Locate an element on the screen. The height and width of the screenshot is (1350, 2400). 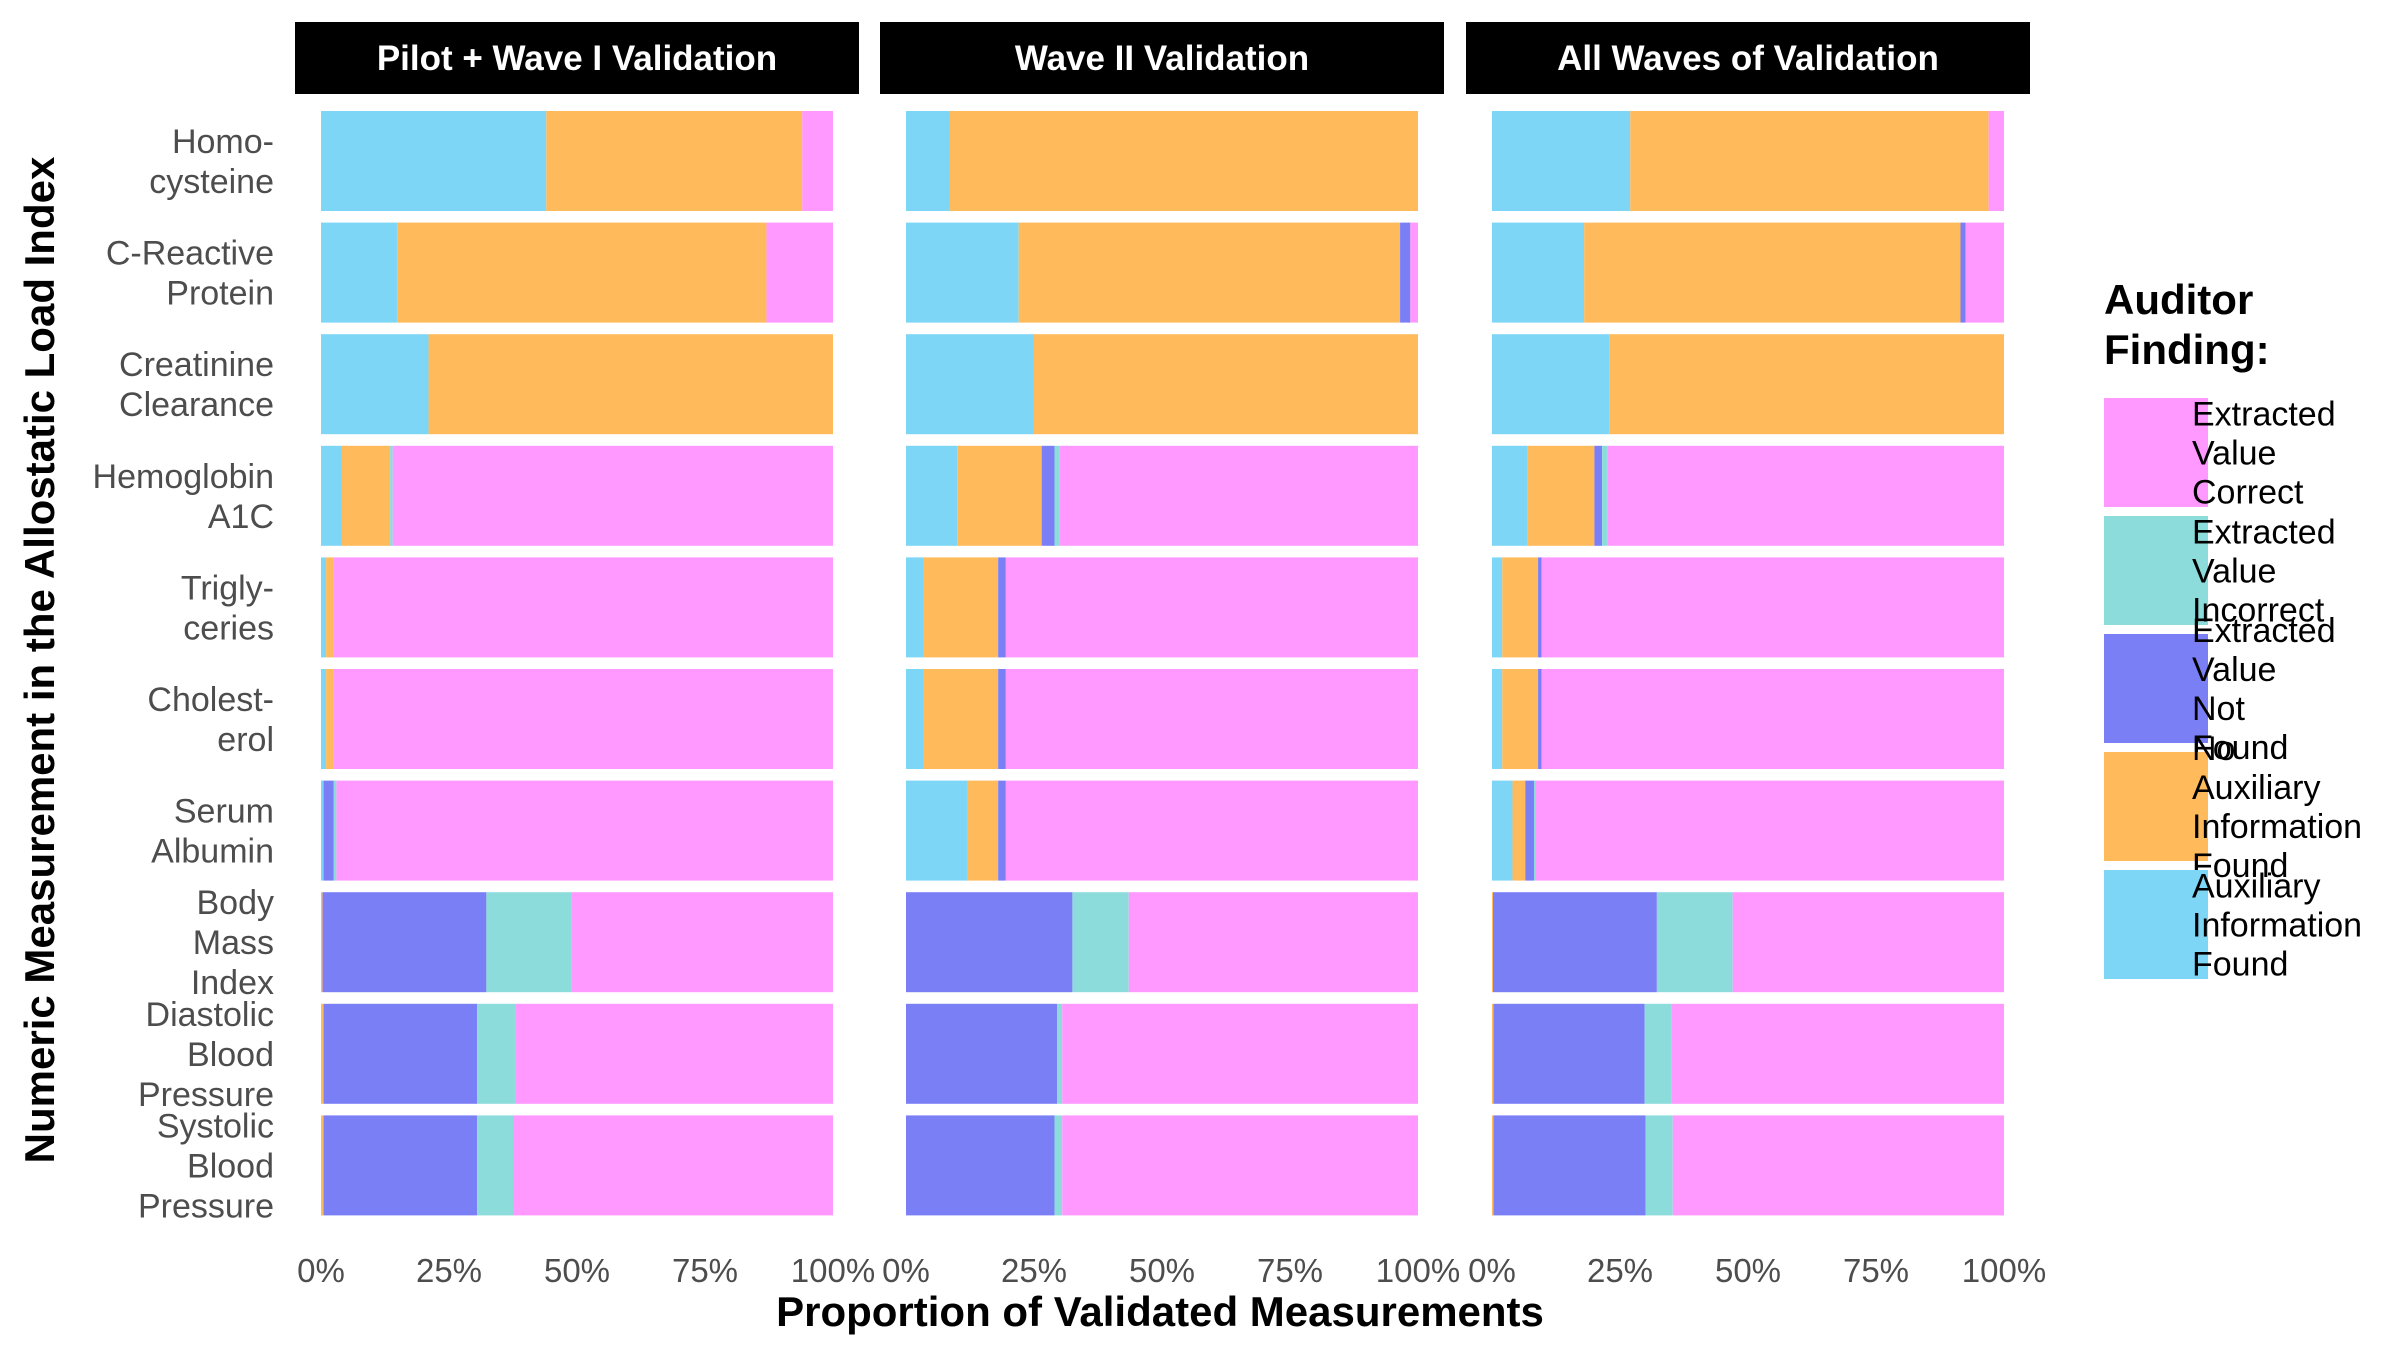
legend-entry-correct: Extracted Value Correct is located at coordinates (2220, 454).